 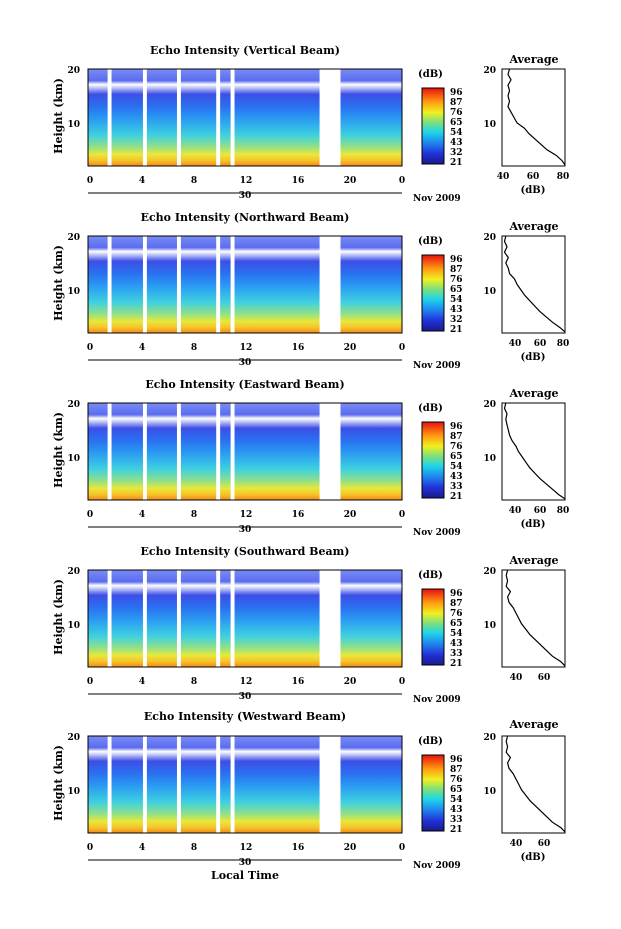 I want to click on x-tick-label: 8, so click(x=194, y=181).